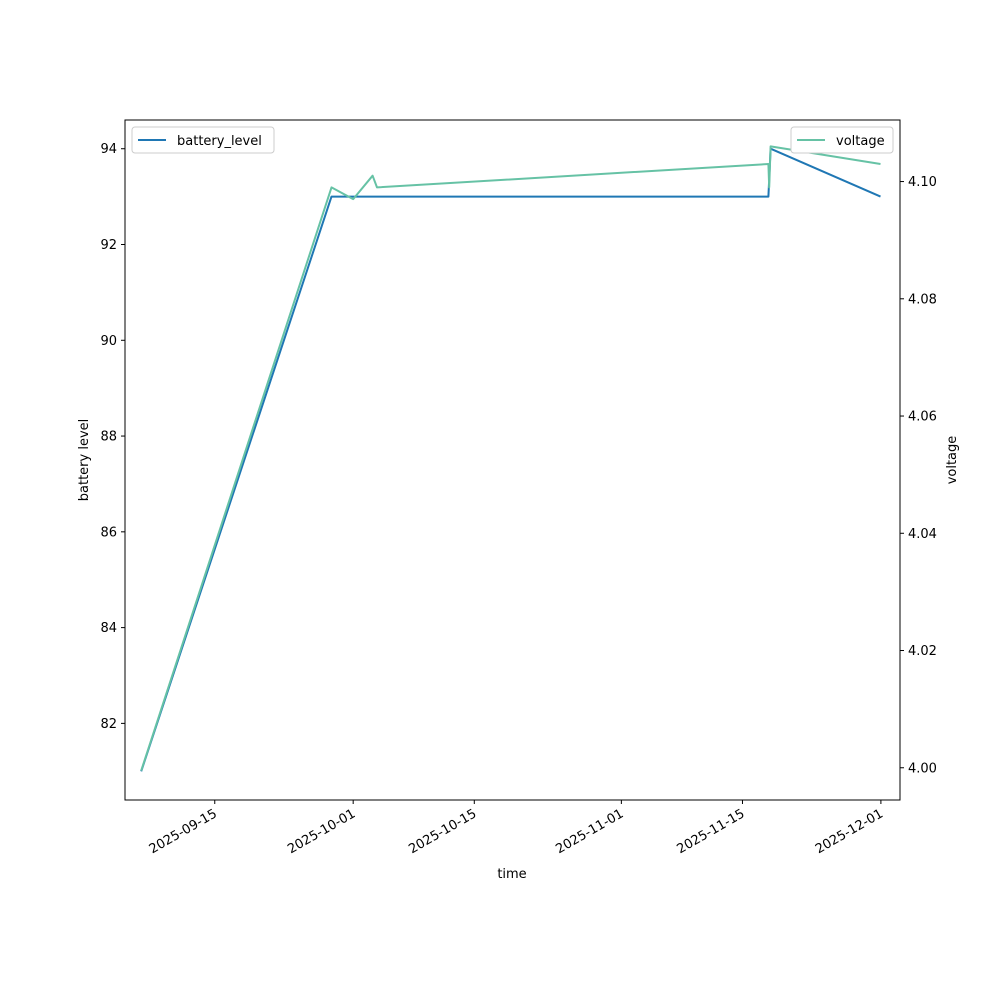 The height and width of the screenshot is (1000, 1000). What do you see at coordinates (108, 245) in the screenshot?
I see `y-left-tick-label: 92` at bounding box center [108, 245].